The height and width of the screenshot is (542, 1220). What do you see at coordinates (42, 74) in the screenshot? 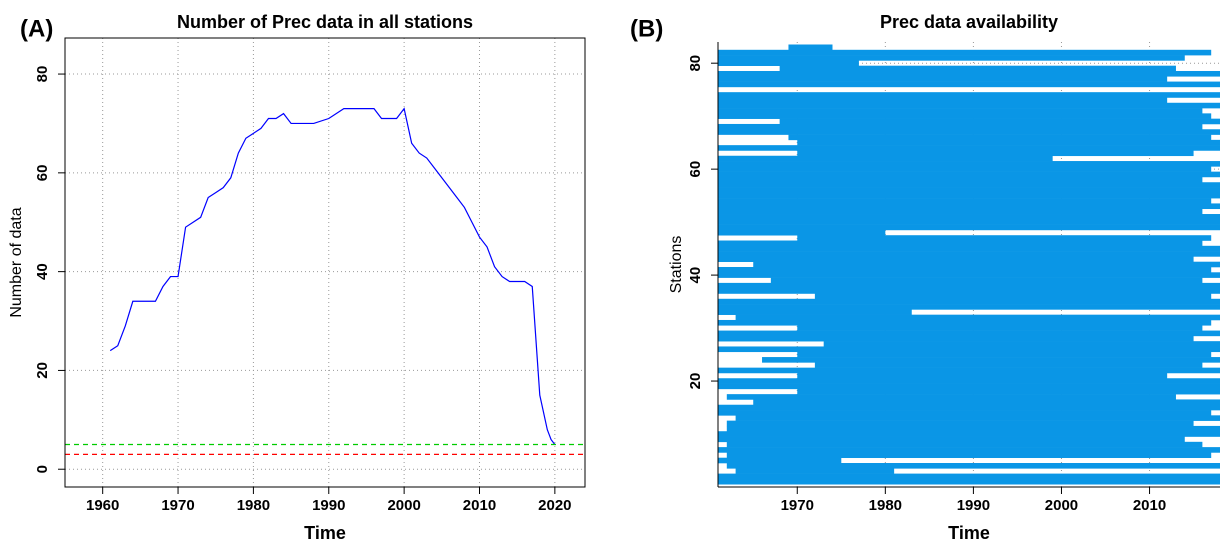
I see `y-tick-label: 80` at bounding box center [42, 74].